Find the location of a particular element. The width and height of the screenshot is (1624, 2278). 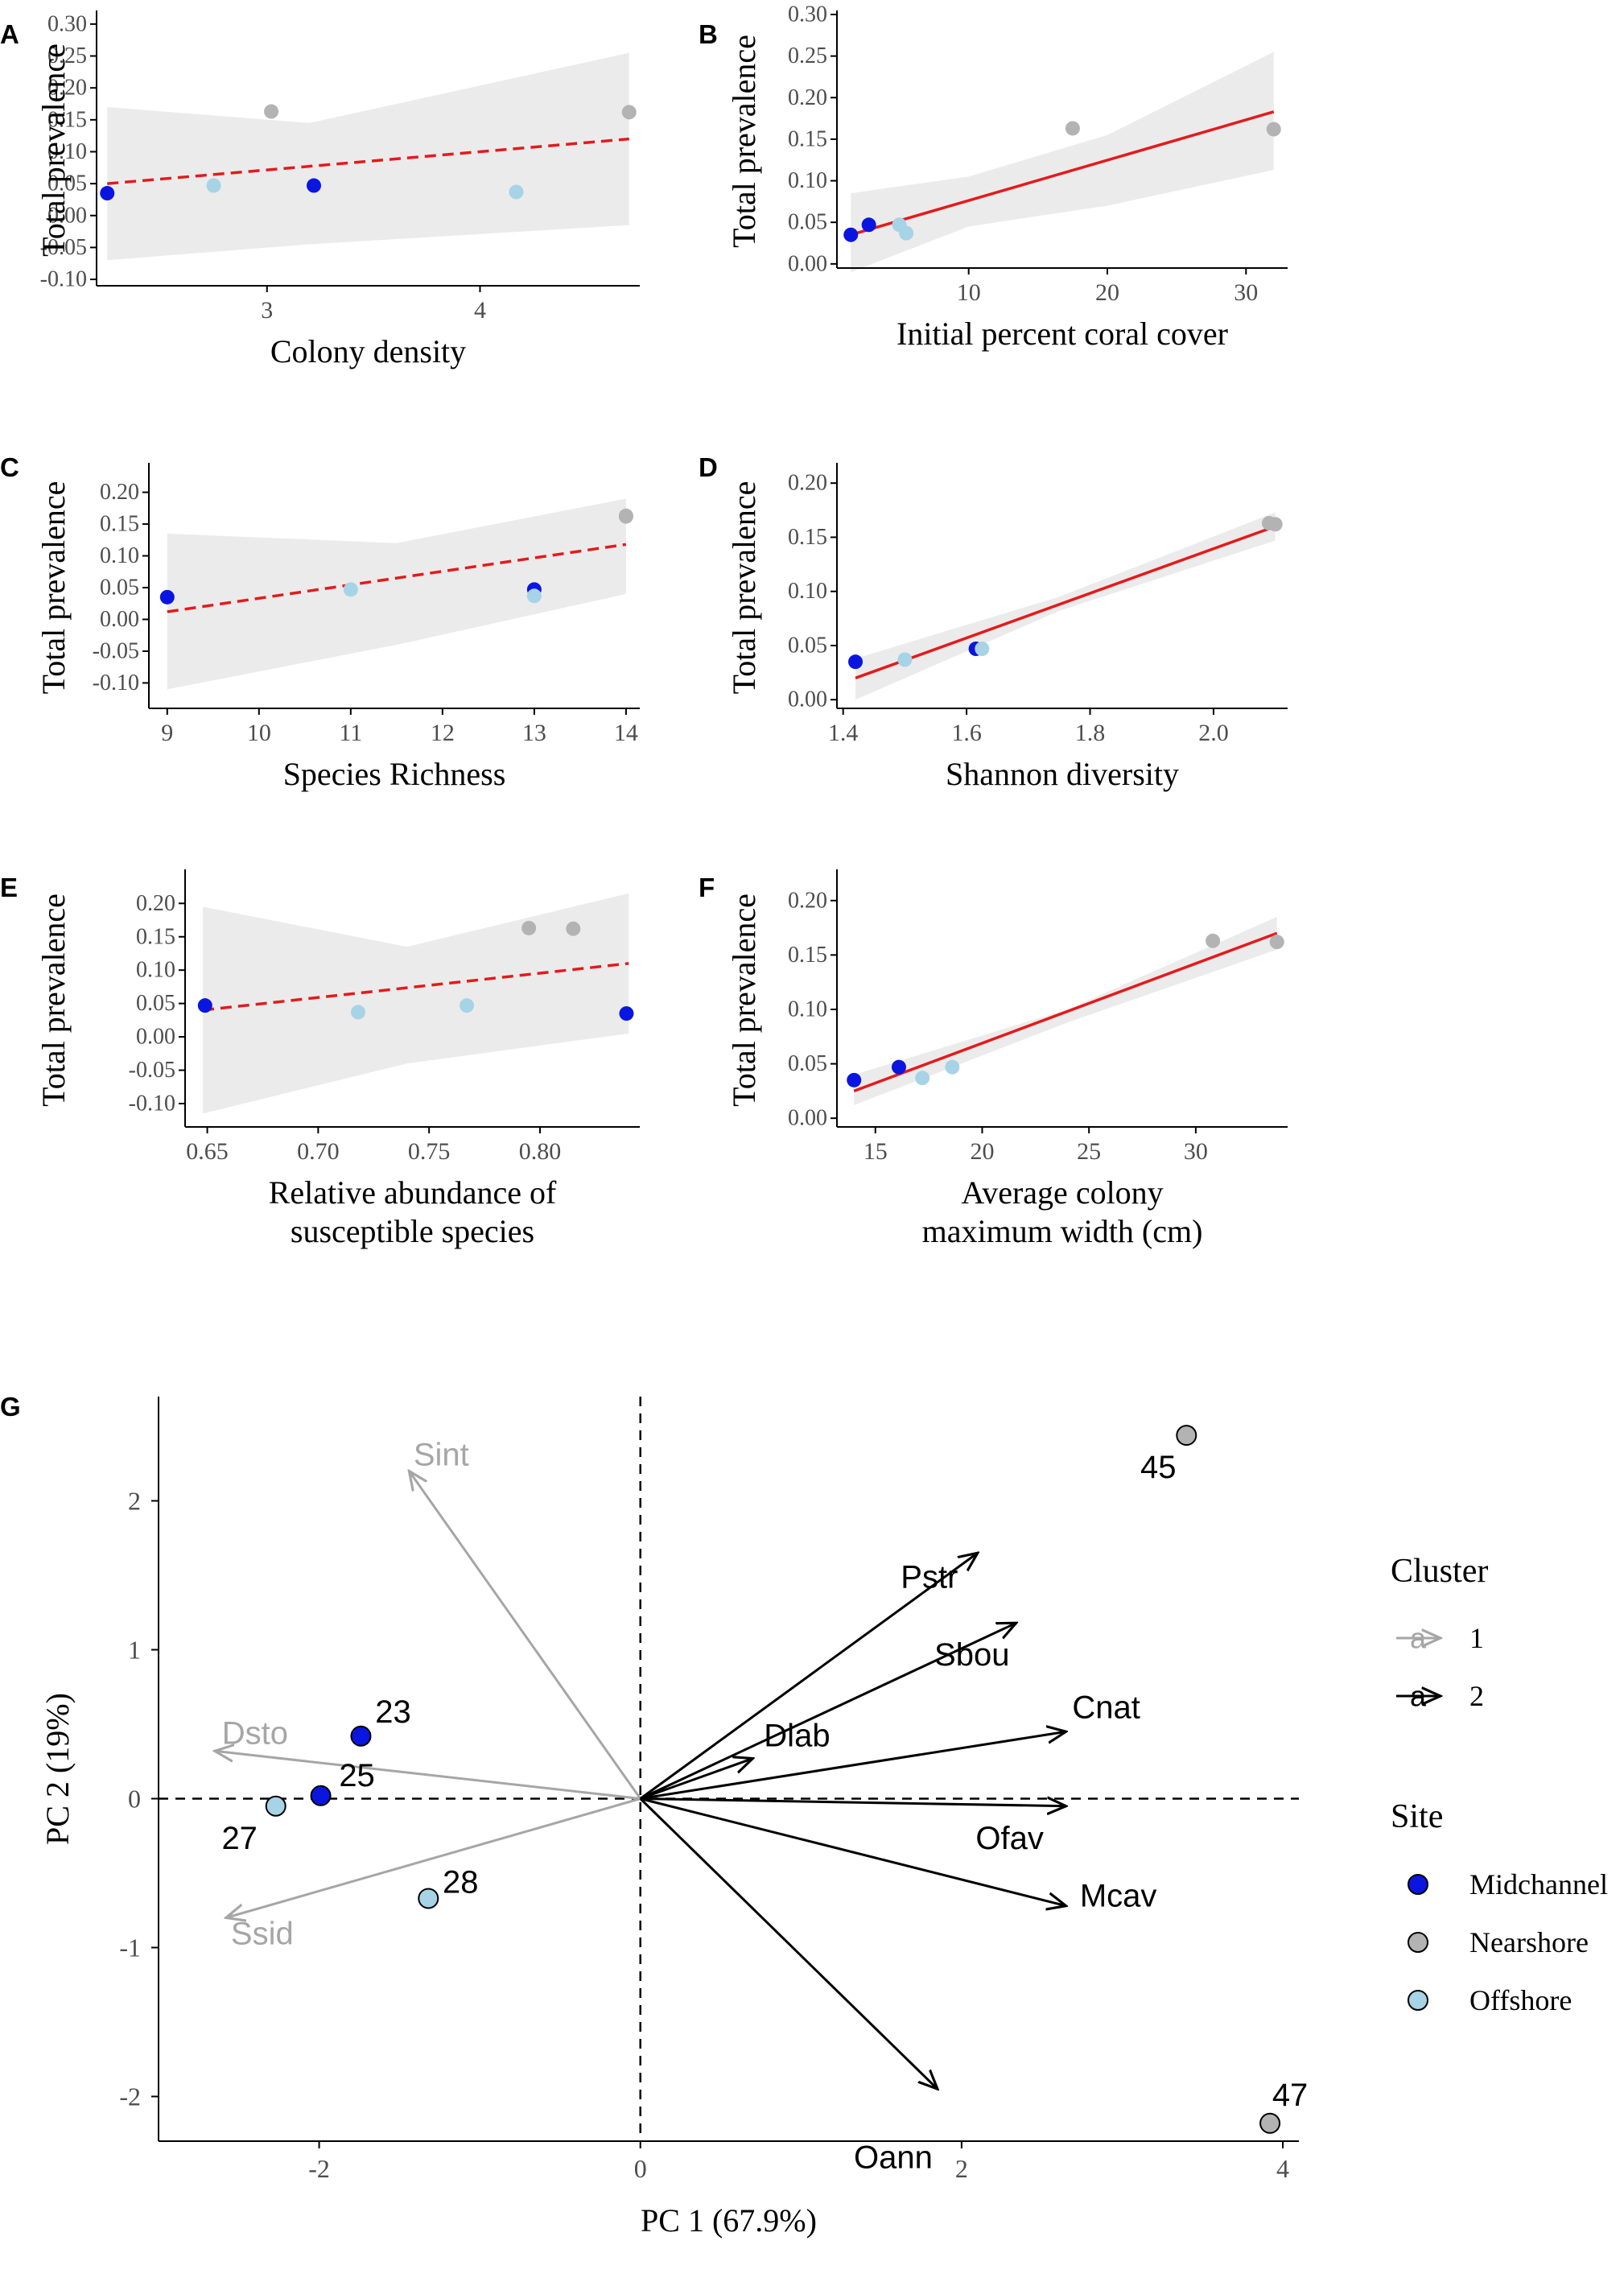

legend-site-title: Site is located at coordinates (1417, 1816).